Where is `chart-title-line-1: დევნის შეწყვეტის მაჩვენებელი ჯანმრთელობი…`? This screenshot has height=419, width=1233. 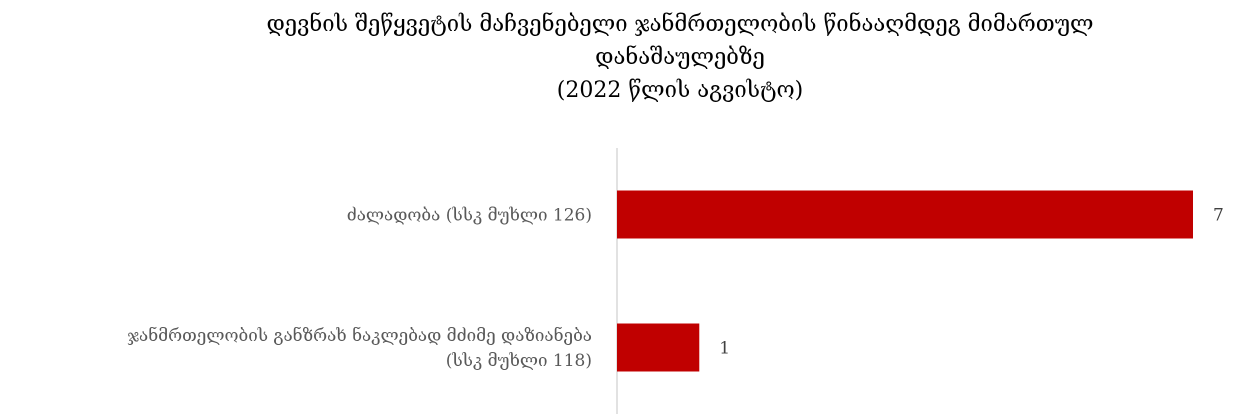 chart-title-line-1: დევნის შეწყვეტის მაჩვენებელი ჯანმრთელობი… is located at coordinates (680, 24).